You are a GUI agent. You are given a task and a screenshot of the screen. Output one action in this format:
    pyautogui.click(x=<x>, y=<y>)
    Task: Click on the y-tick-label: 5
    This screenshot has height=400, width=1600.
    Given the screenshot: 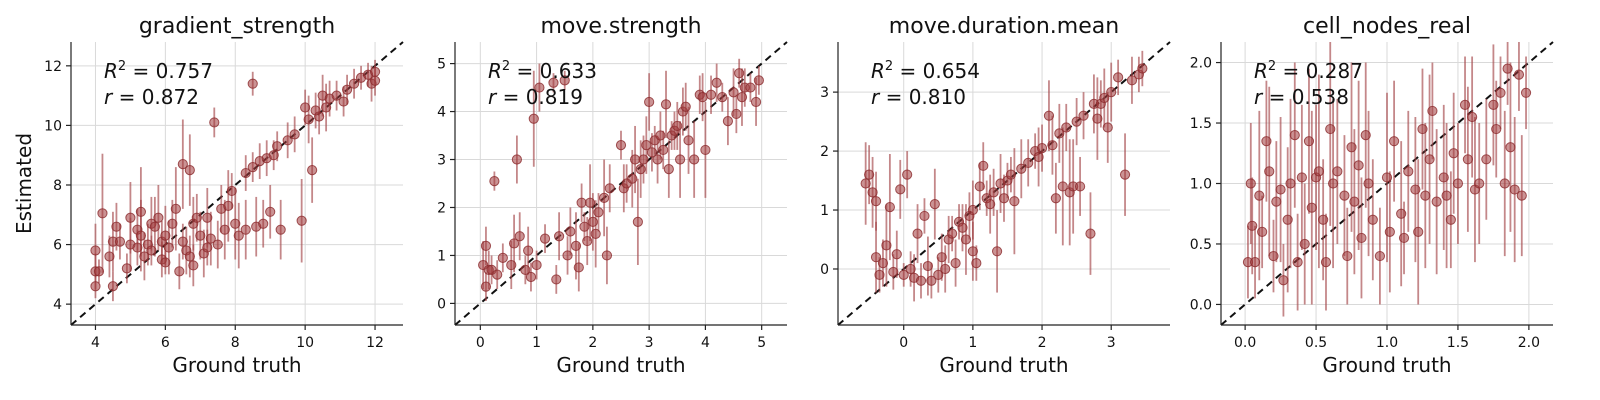 What is the action you would take?
    pyautogui.click(x=441, y=65)
    